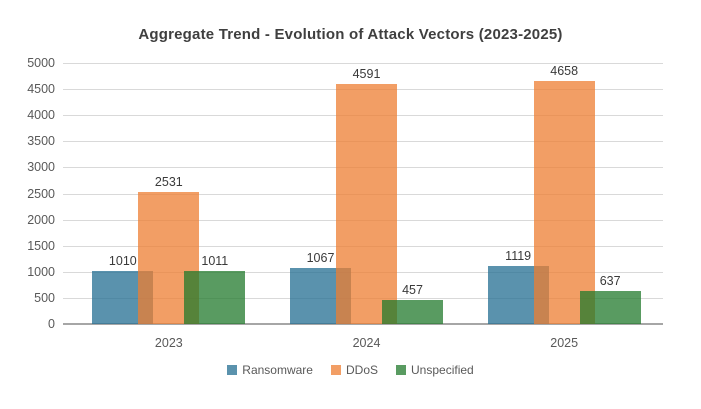  Describe the element at coordinates (41, 271) in the screenshot. I see `y-tick-label: 1000` at that location.